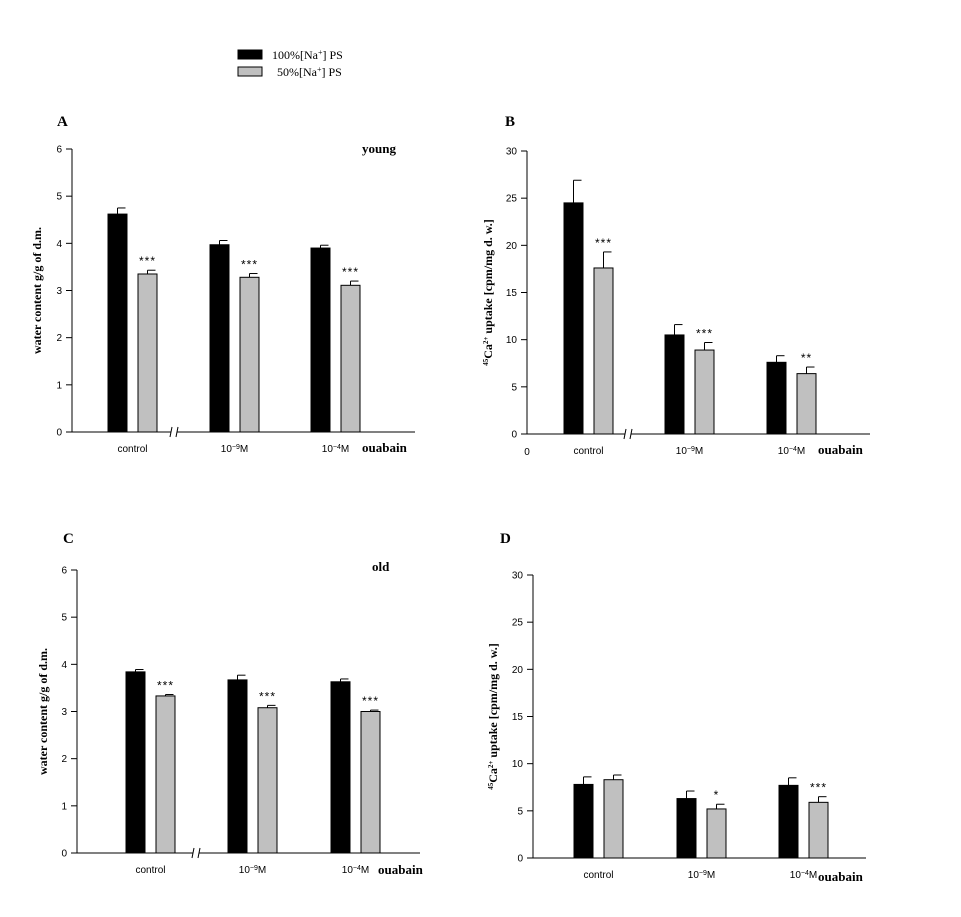 The height and width of the screenshot is (917, 961). I want to click on y-tick-label-a: 5, so click(59, 197).